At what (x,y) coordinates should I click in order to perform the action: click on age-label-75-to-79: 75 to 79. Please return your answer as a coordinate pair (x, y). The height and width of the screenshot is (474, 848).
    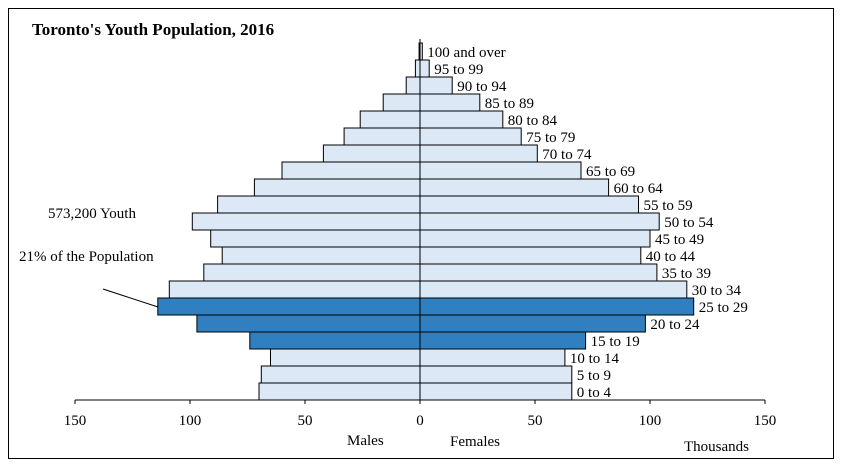
    Looking at the image, I should click on (550, 138).